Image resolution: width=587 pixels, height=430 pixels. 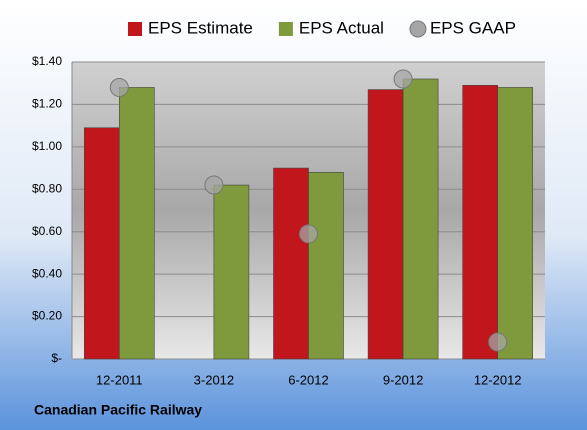 I want to click on x-tick-label: 12-2012, so click(x=498, y=379).